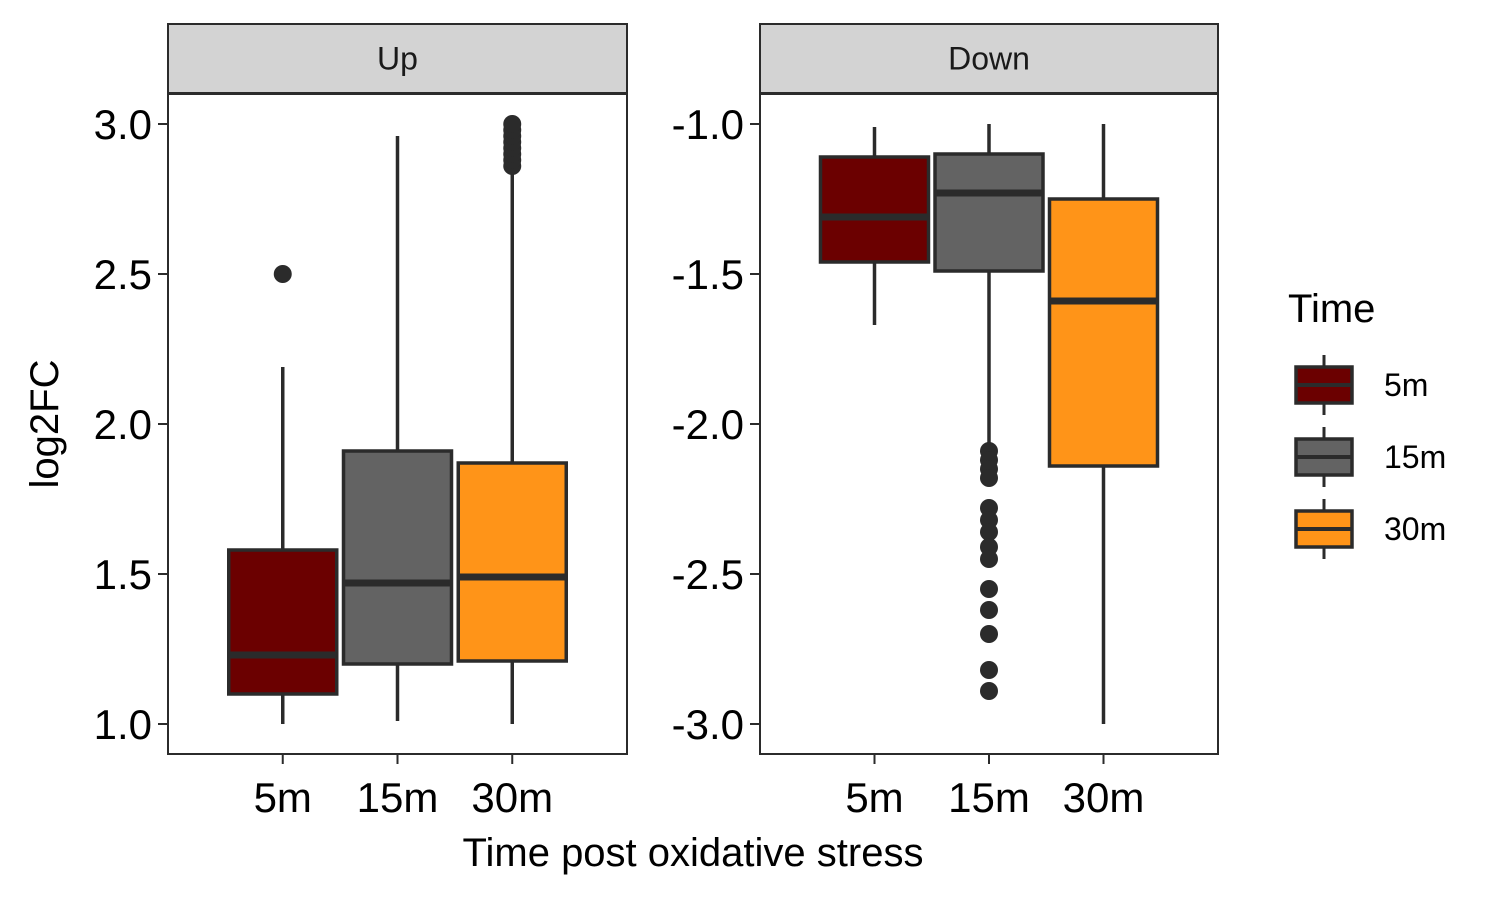 Image resolution: width=1500 pixels, height=905 pixels. What do you see at coordinates (123, 124) in the screenshot?
I see `y-tick-label: 3.0` at bounding box center [123, 124].